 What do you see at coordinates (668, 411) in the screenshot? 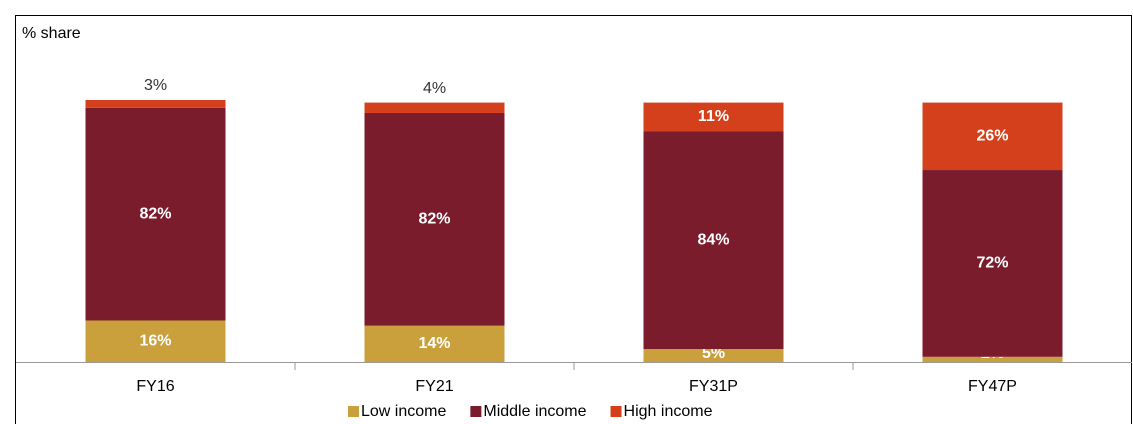
I see `legend-label: High income` at bounding box center [668, 411].